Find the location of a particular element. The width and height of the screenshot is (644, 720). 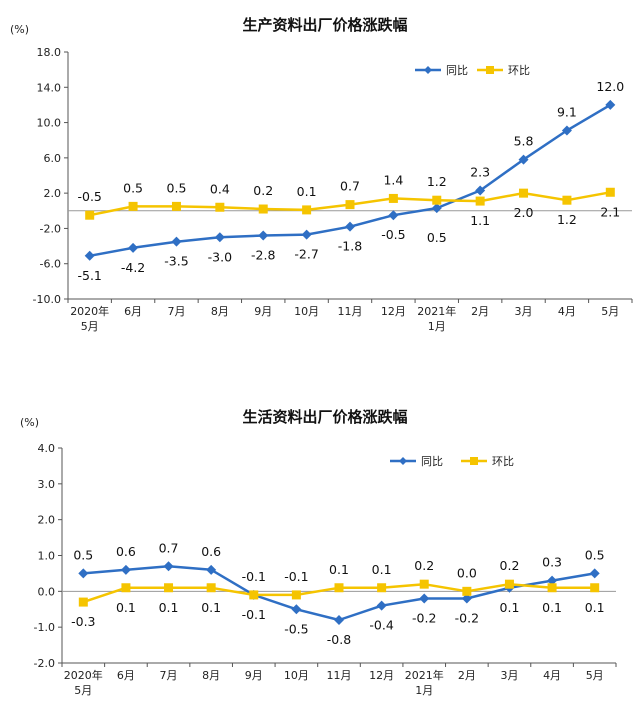

y-tick-label: 6.0 is located at coordinates (53, 158).